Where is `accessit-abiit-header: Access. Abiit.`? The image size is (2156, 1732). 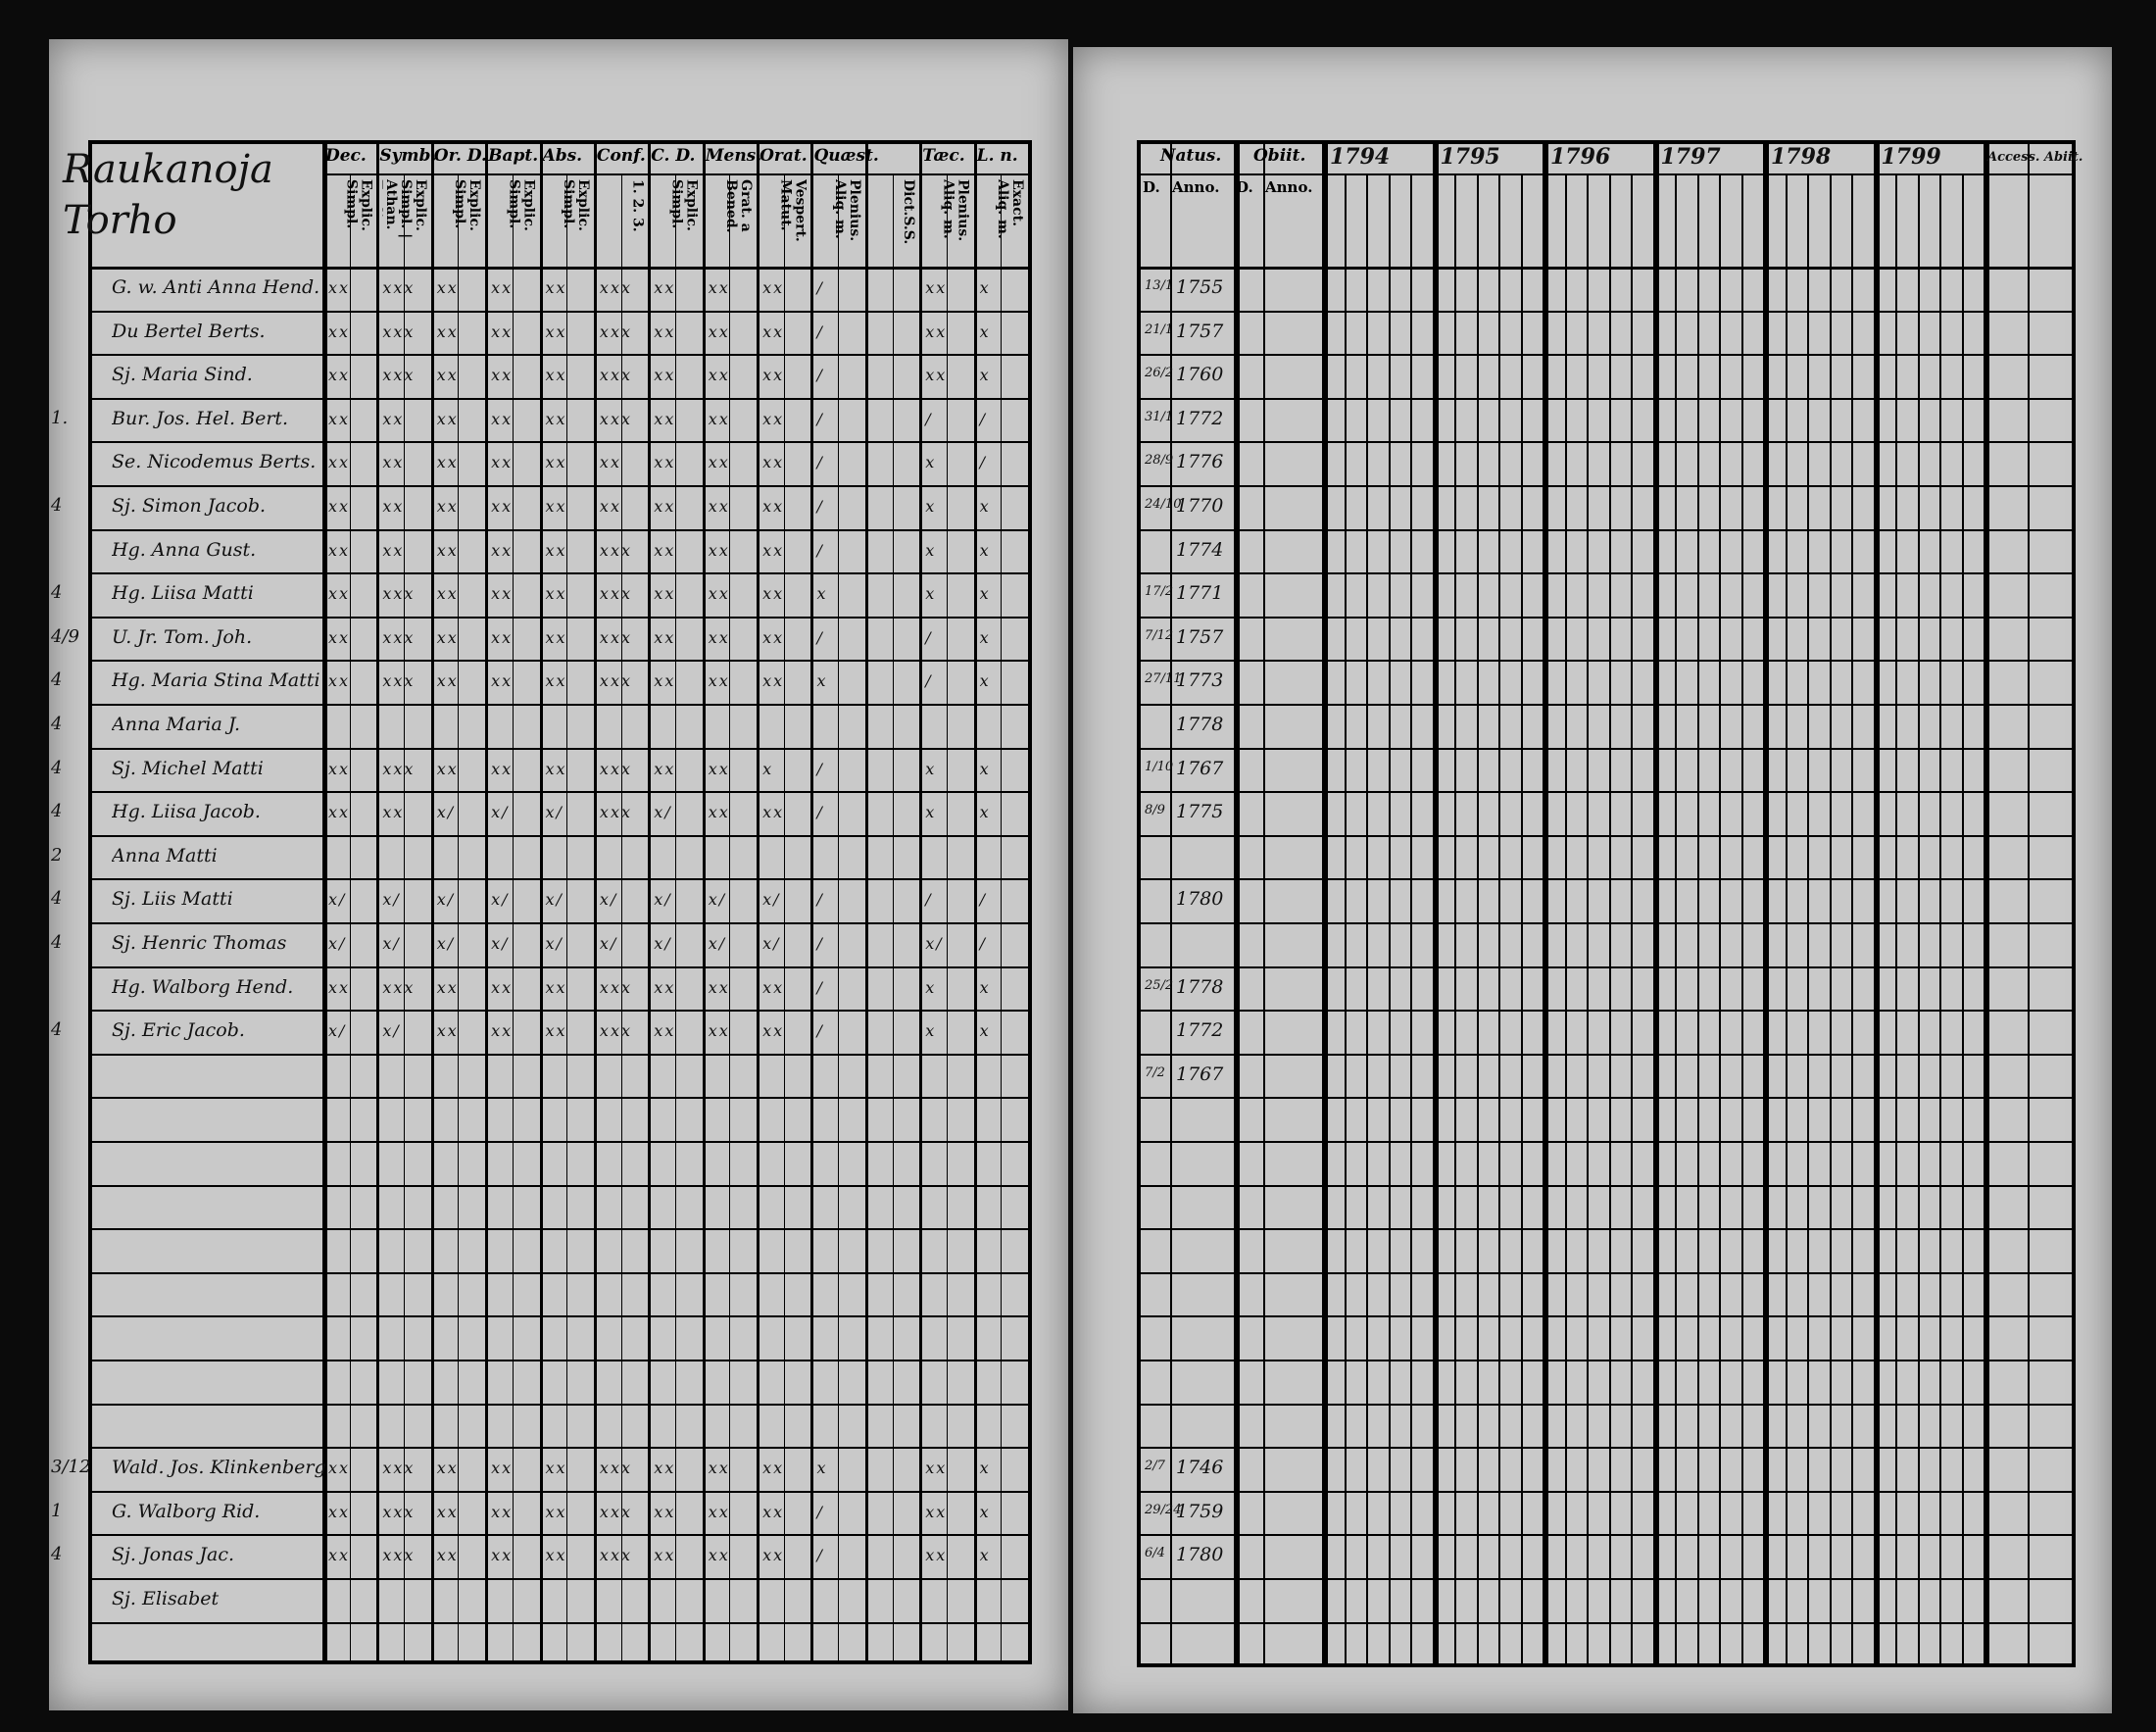
accessit-abiit-header: Access. Abiit. is located at coordinates (2035, 158).